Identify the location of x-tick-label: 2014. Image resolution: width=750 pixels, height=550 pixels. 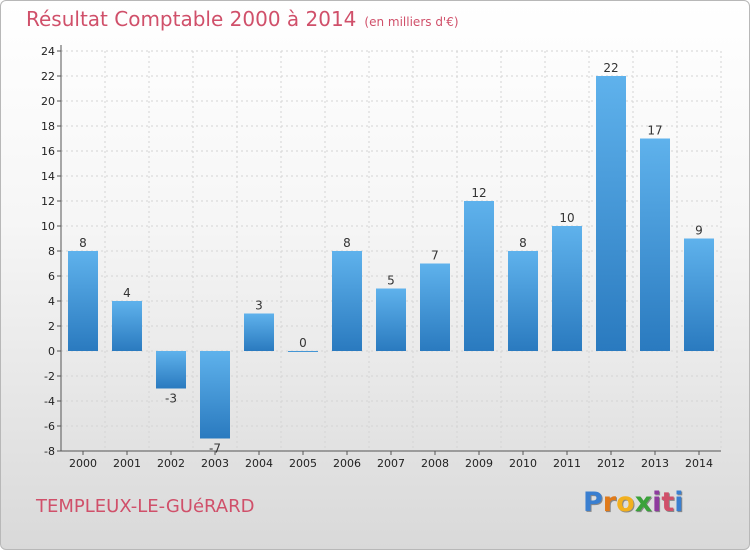
(699, 463).